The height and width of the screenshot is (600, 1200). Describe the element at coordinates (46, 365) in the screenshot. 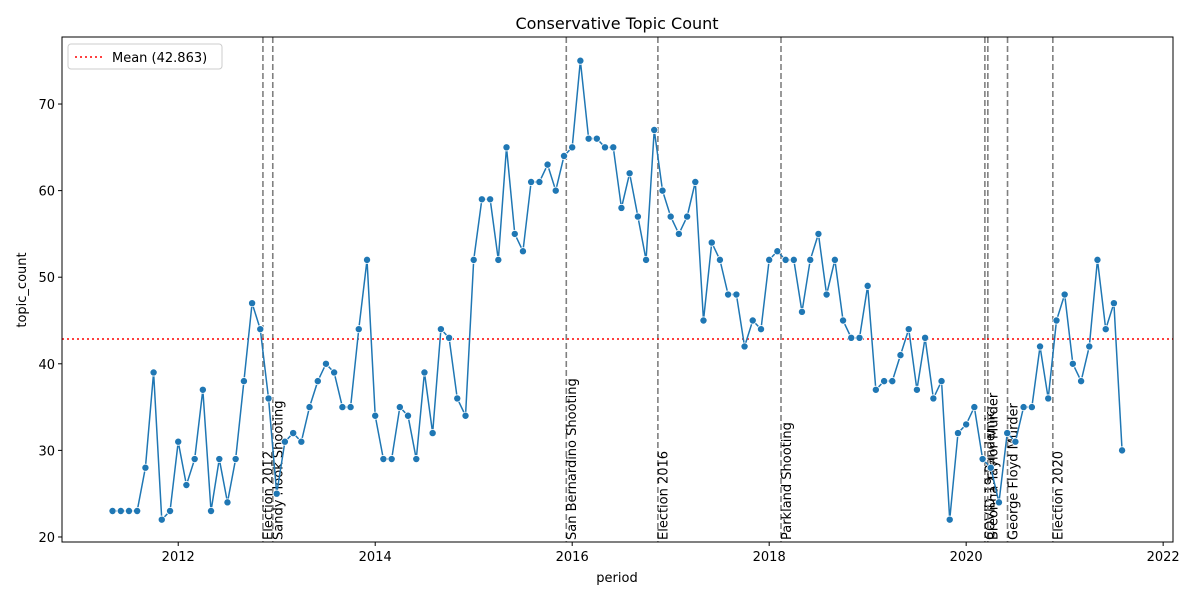

I see `y-tick-label: 40` at that location.